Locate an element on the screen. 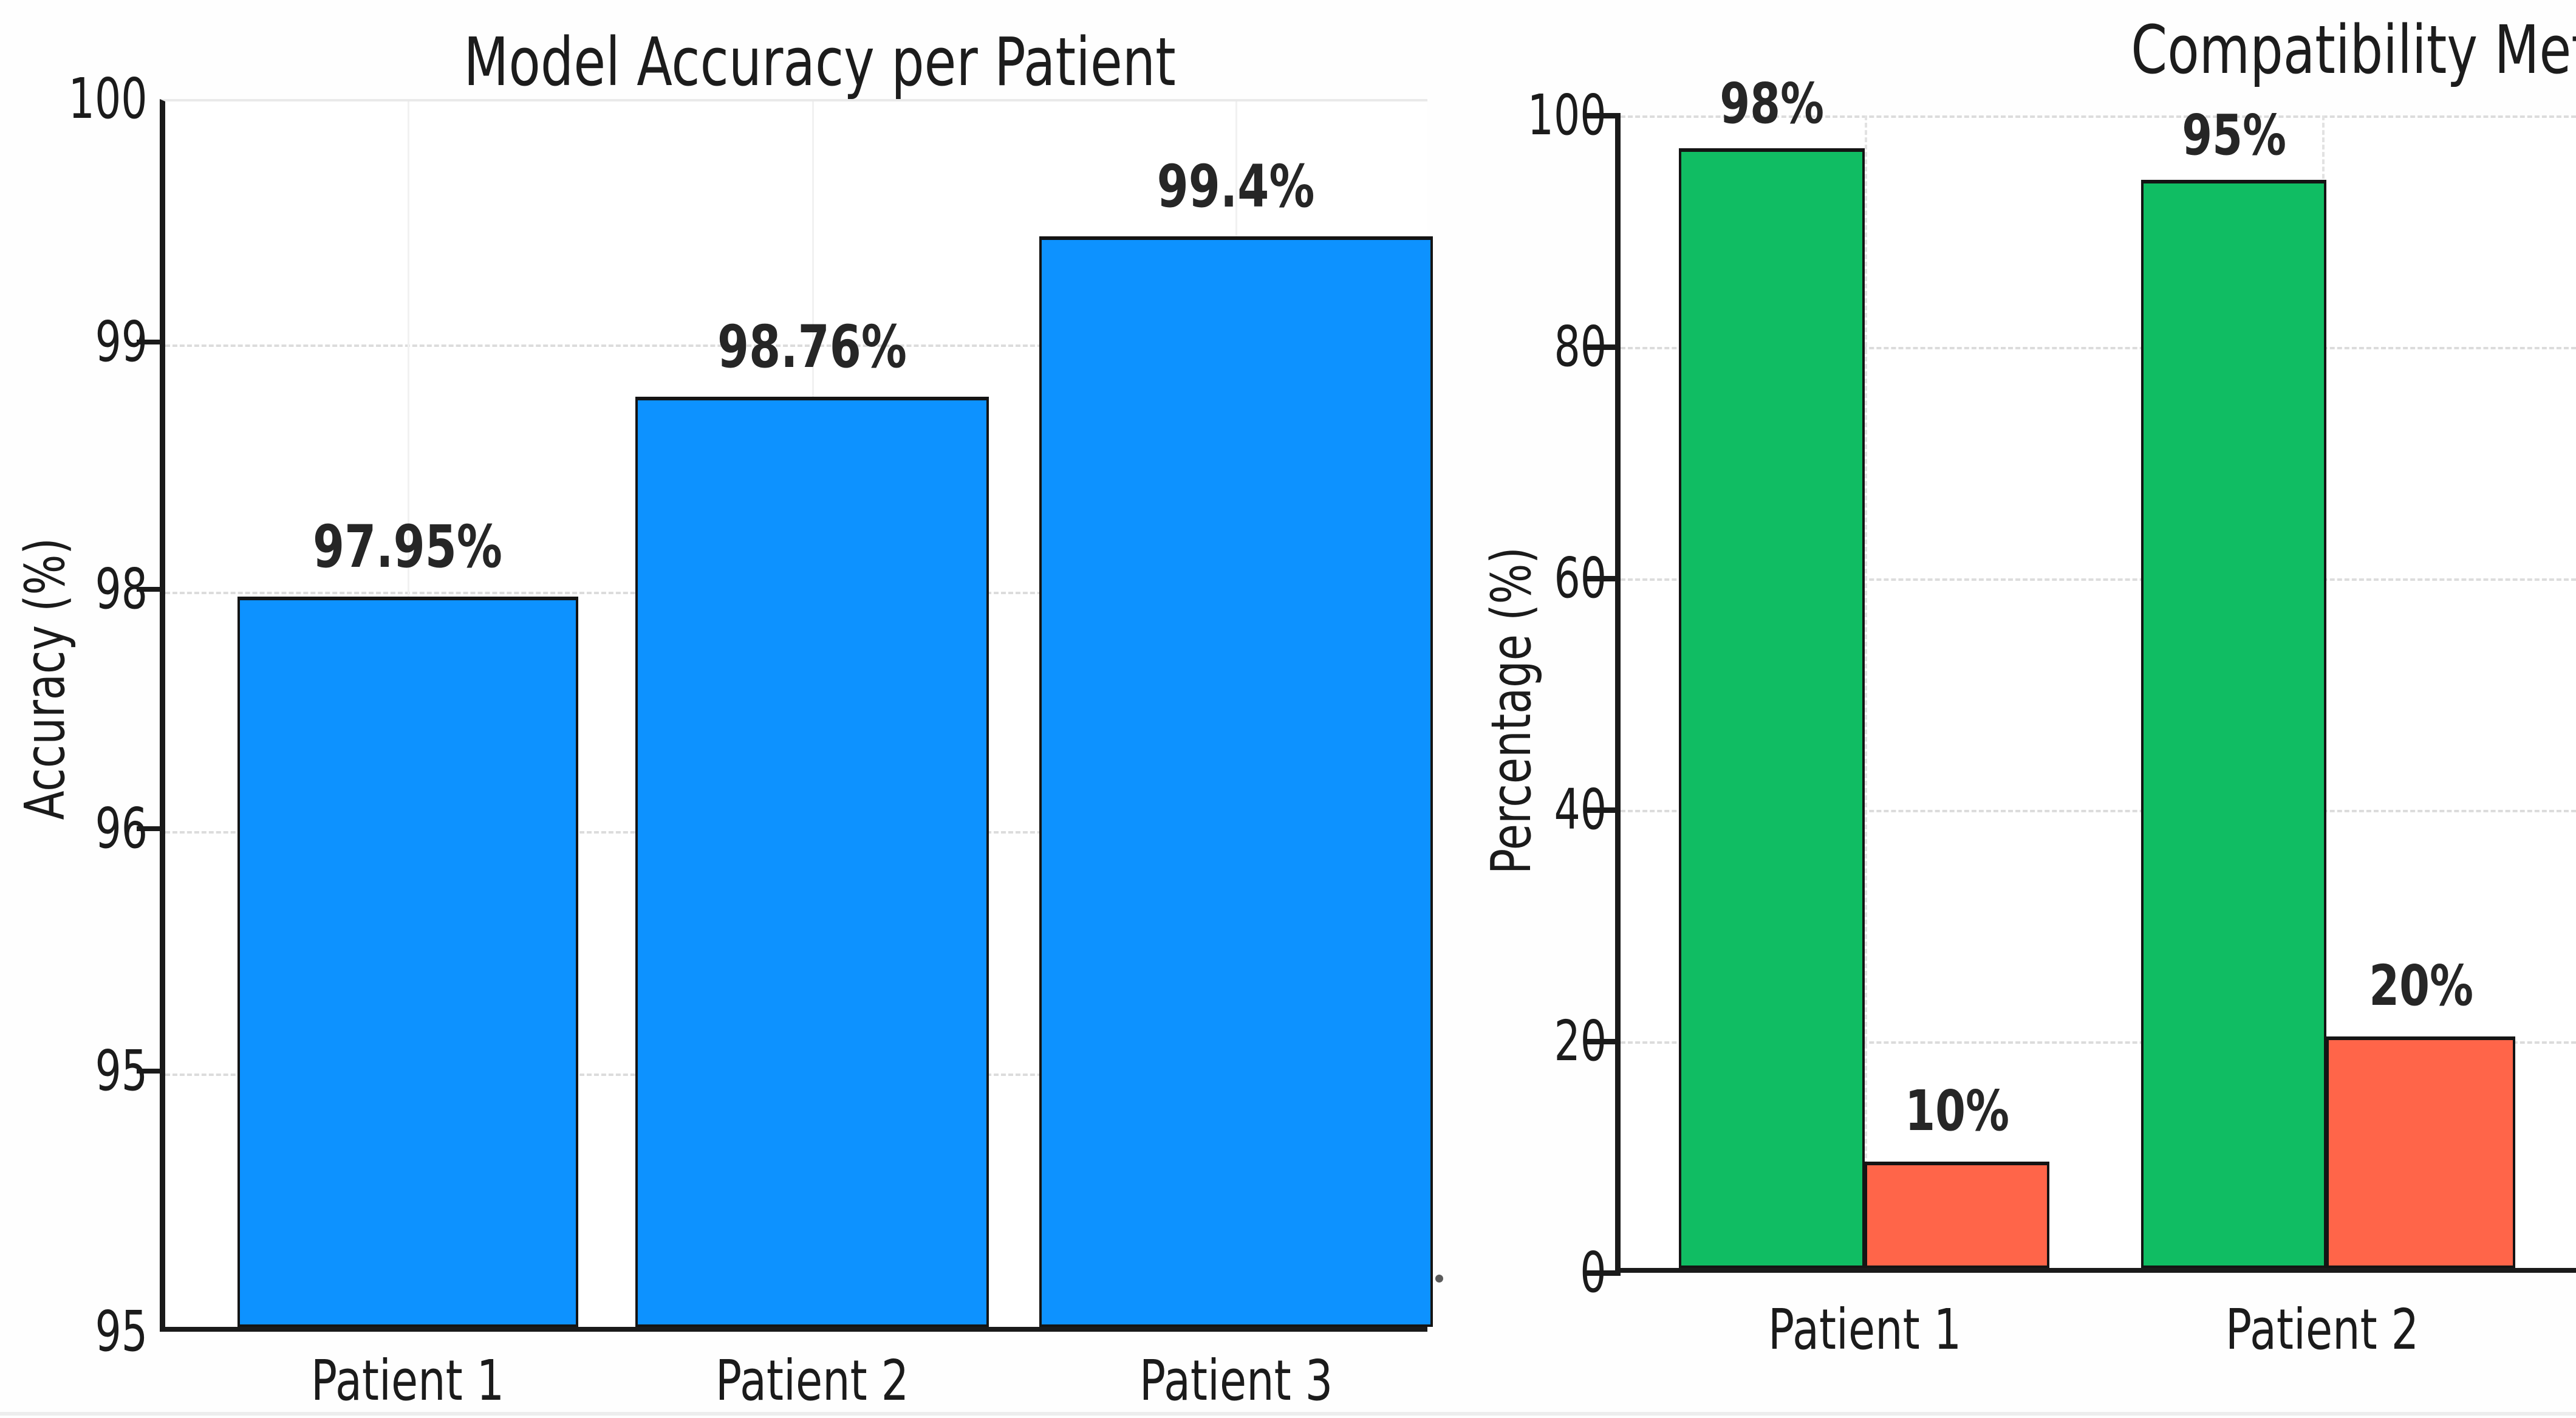  right-chart-title: Compatibility Metrics is located at coordinates (2314, 50).